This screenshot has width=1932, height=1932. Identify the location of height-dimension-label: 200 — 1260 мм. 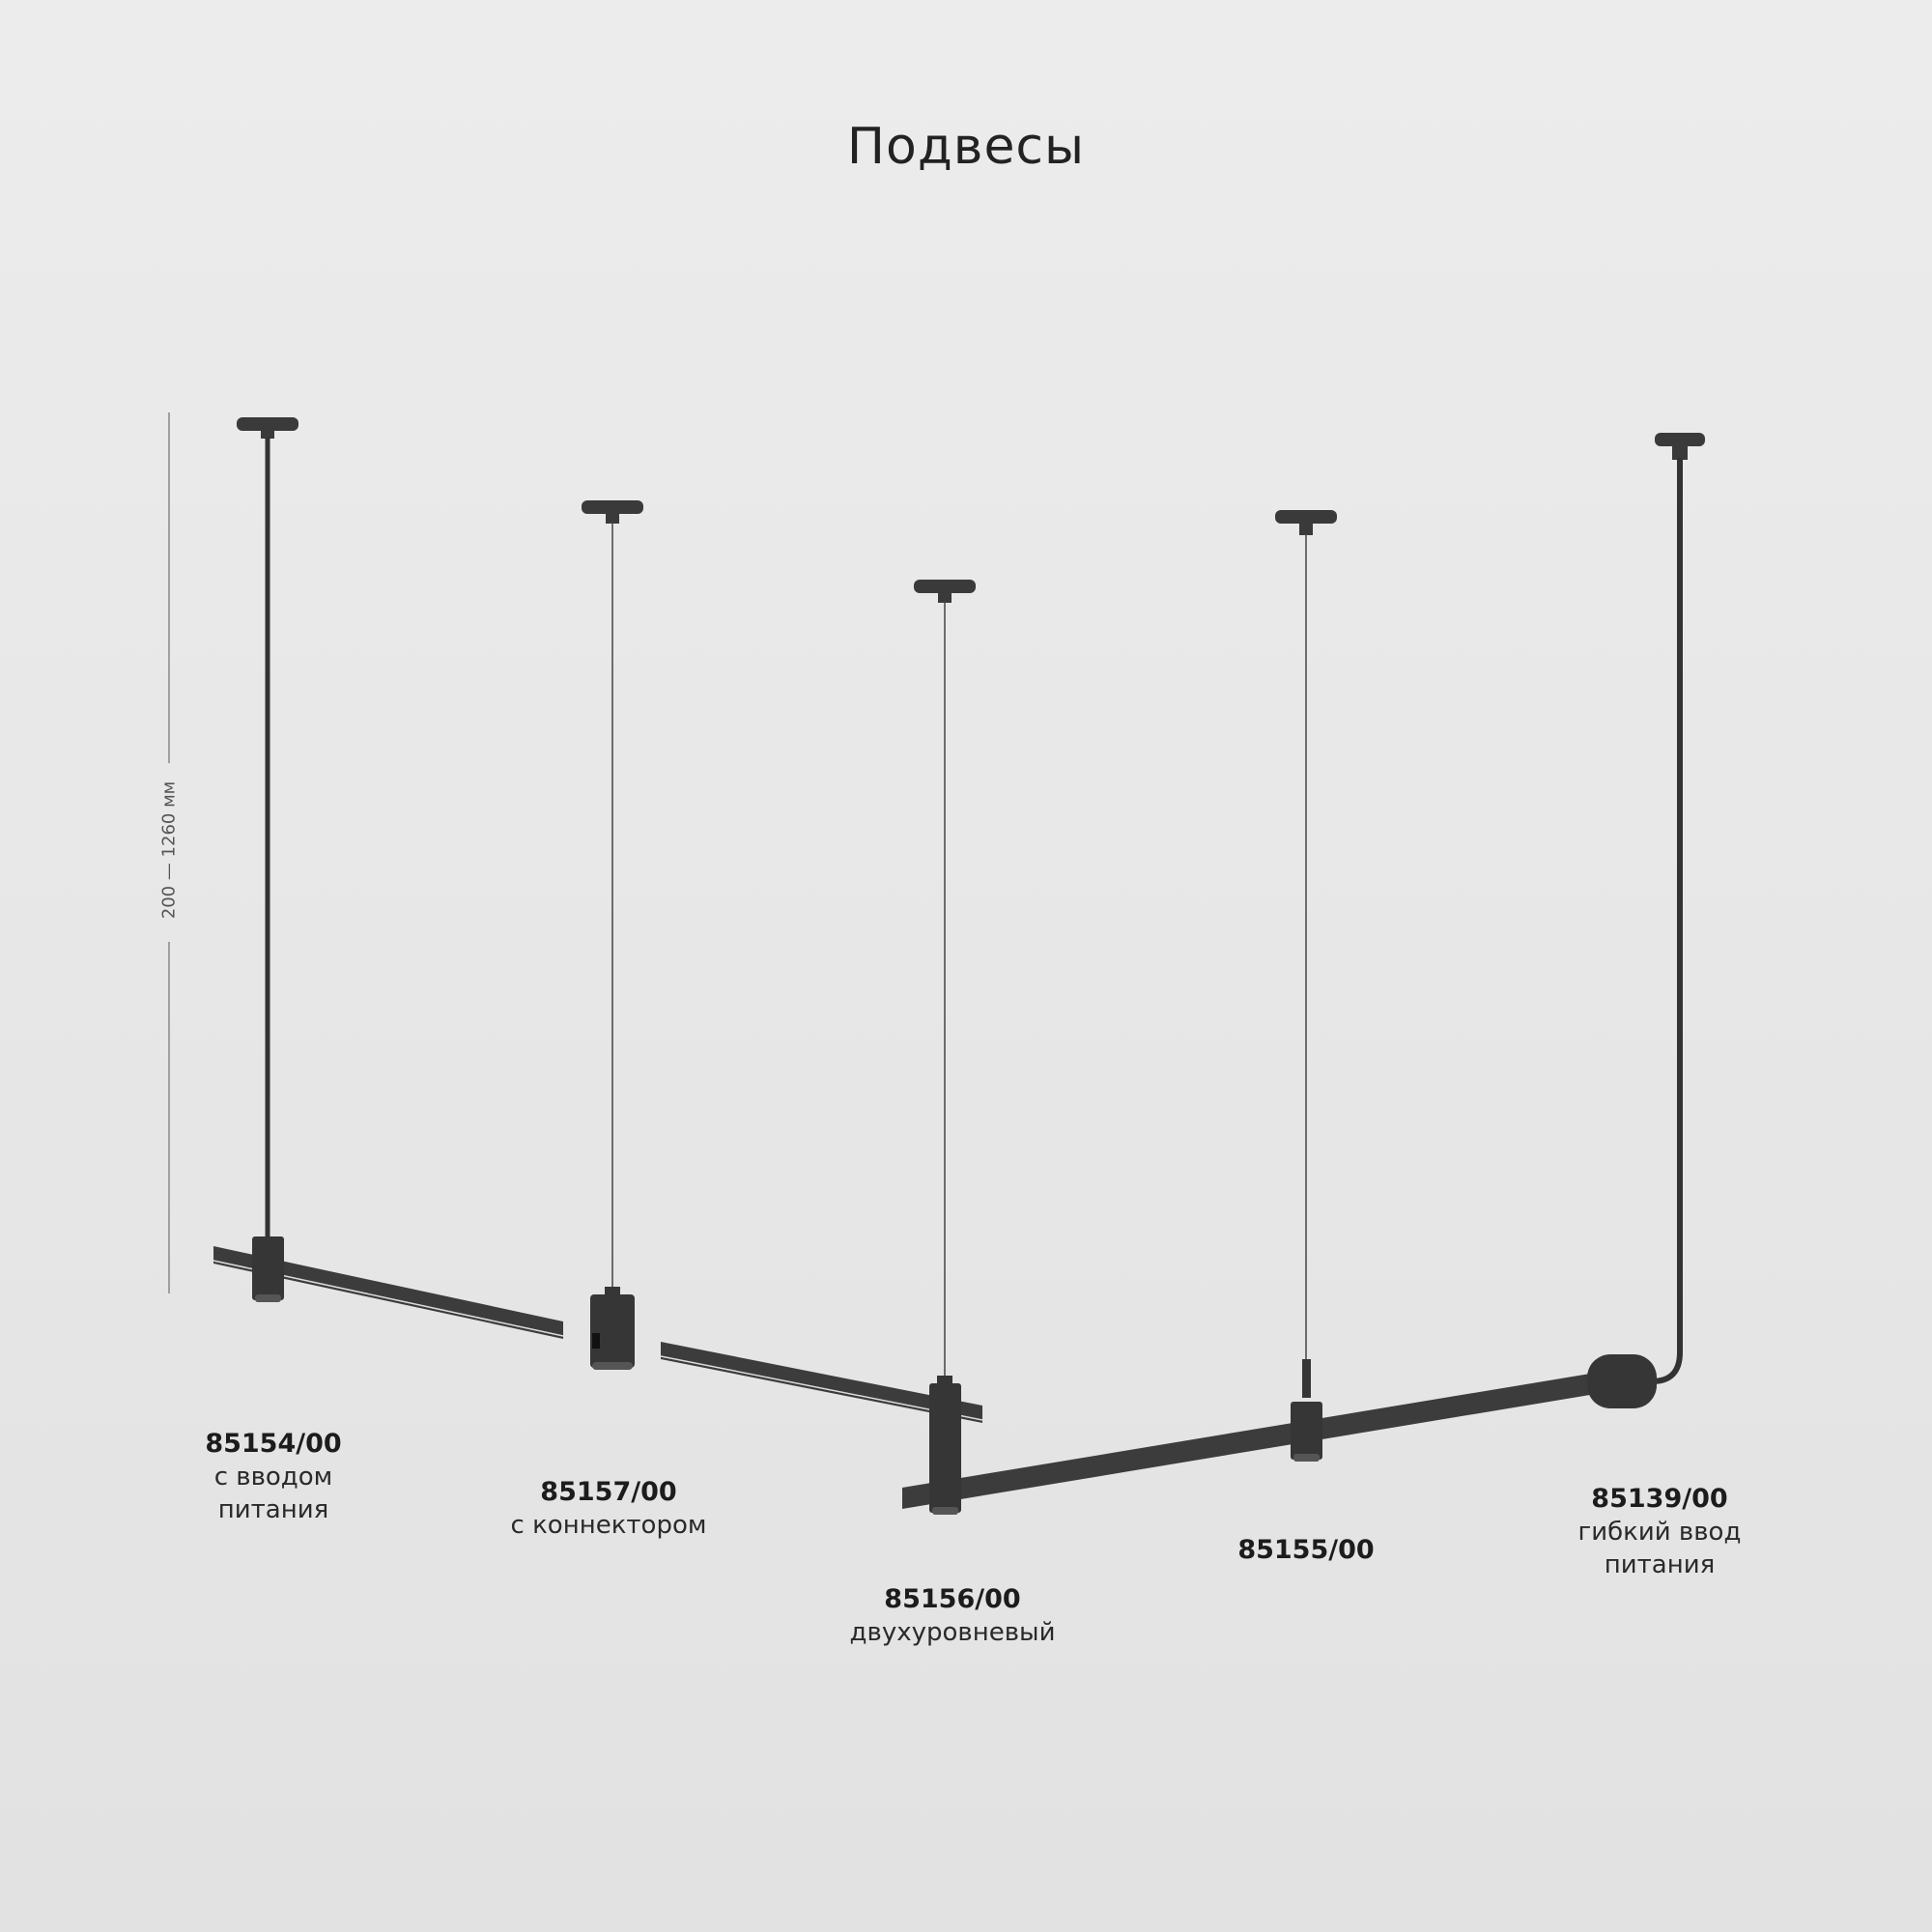
(169, 850).